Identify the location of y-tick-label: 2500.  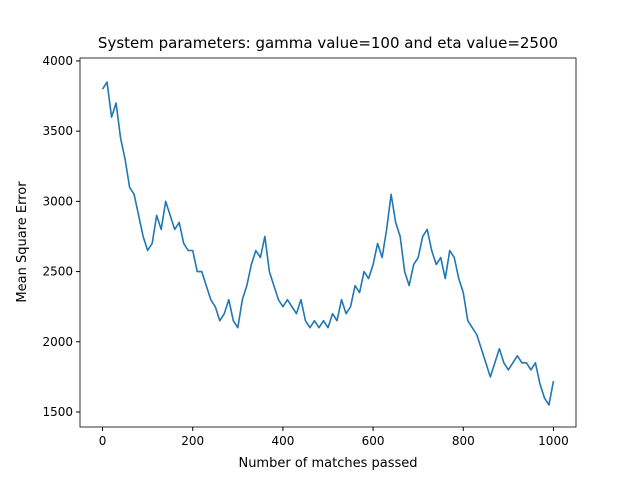
(57, 272).